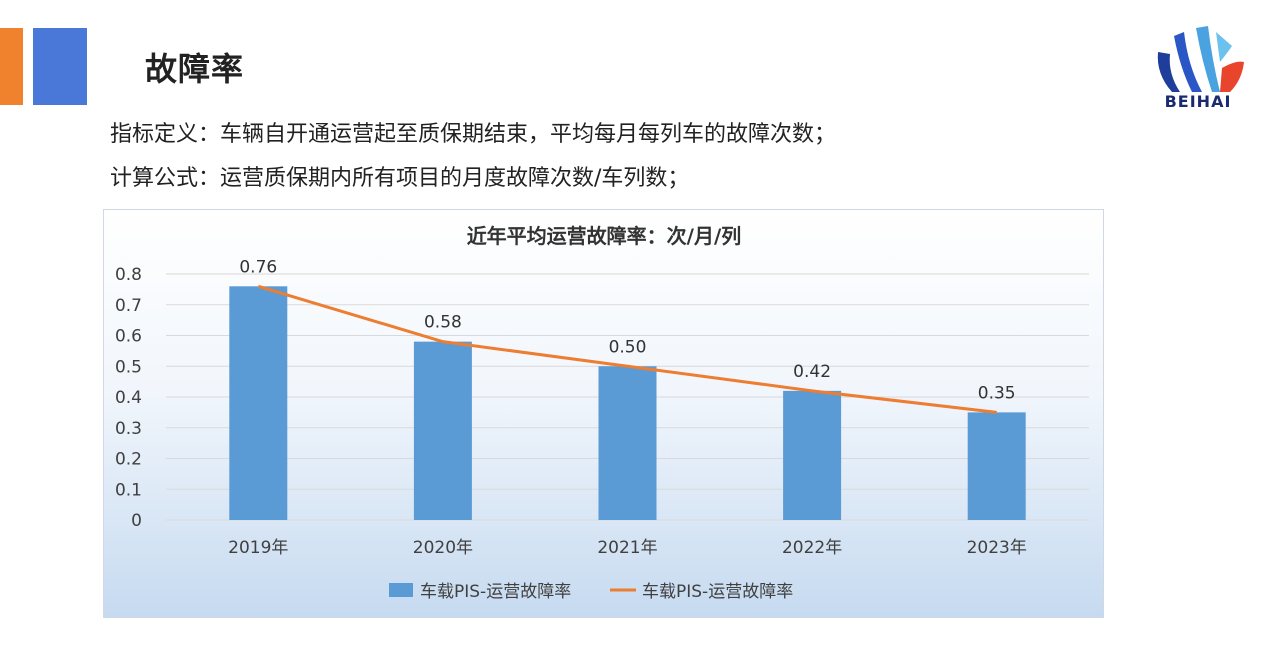  Describe the element at coordinates (128, 490) in the screenshot. I see `y-tick-label: 0.1` at that location.